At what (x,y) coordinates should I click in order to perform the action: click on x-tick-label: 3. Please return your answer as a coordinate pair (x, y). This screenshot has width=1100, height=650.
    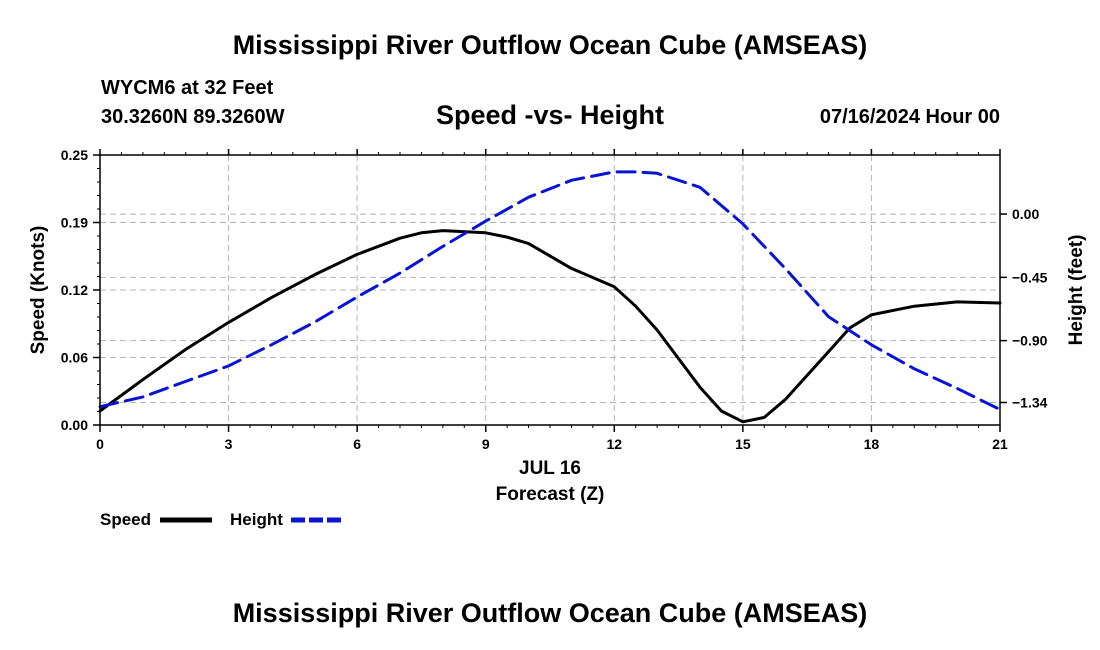
    Looking at the image, I should click on (229, 444).